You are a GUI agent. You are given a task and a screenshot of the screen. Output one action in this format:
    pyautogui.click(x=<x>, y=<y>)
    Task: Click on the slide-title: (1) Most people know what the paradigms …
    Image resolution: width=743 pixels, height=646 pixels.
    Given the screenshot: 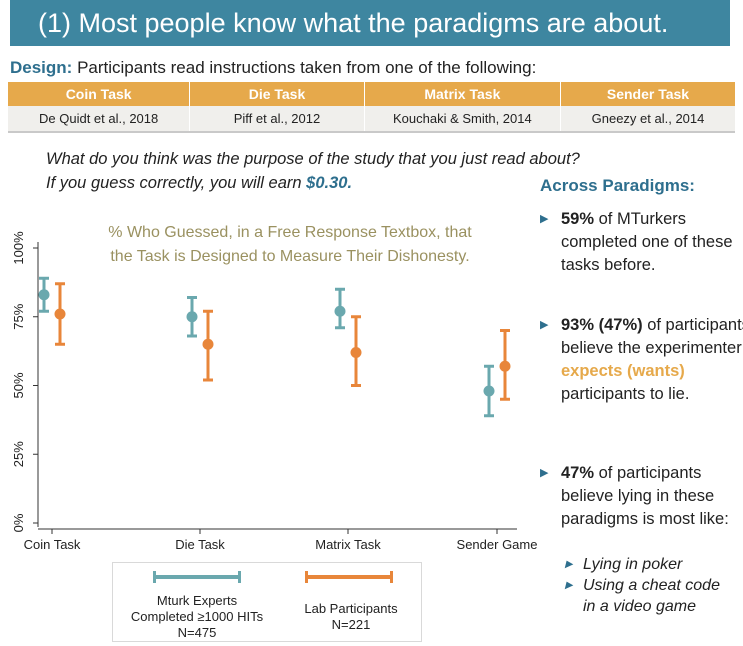 What is the action you would take?
    pyautogui.click(x=370, y=23)
    